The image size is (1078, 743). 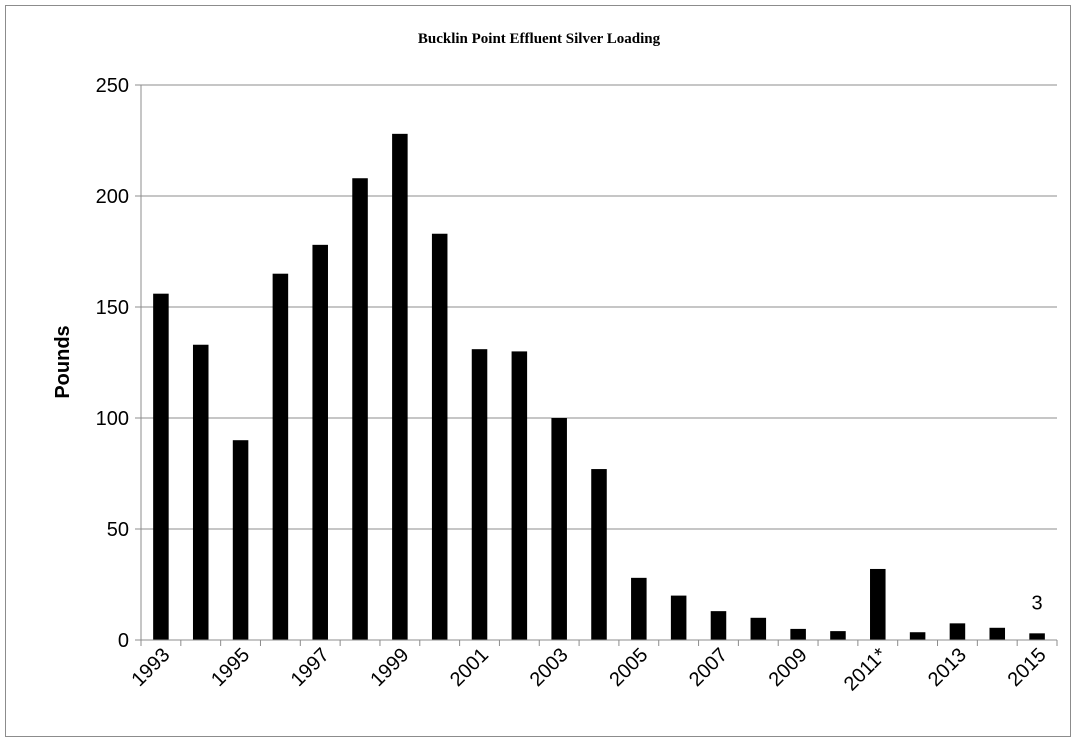 What do you see at coordinates (838, 635) in the screenshot?
I see `bar-2010` at bounding box center [838, 635].